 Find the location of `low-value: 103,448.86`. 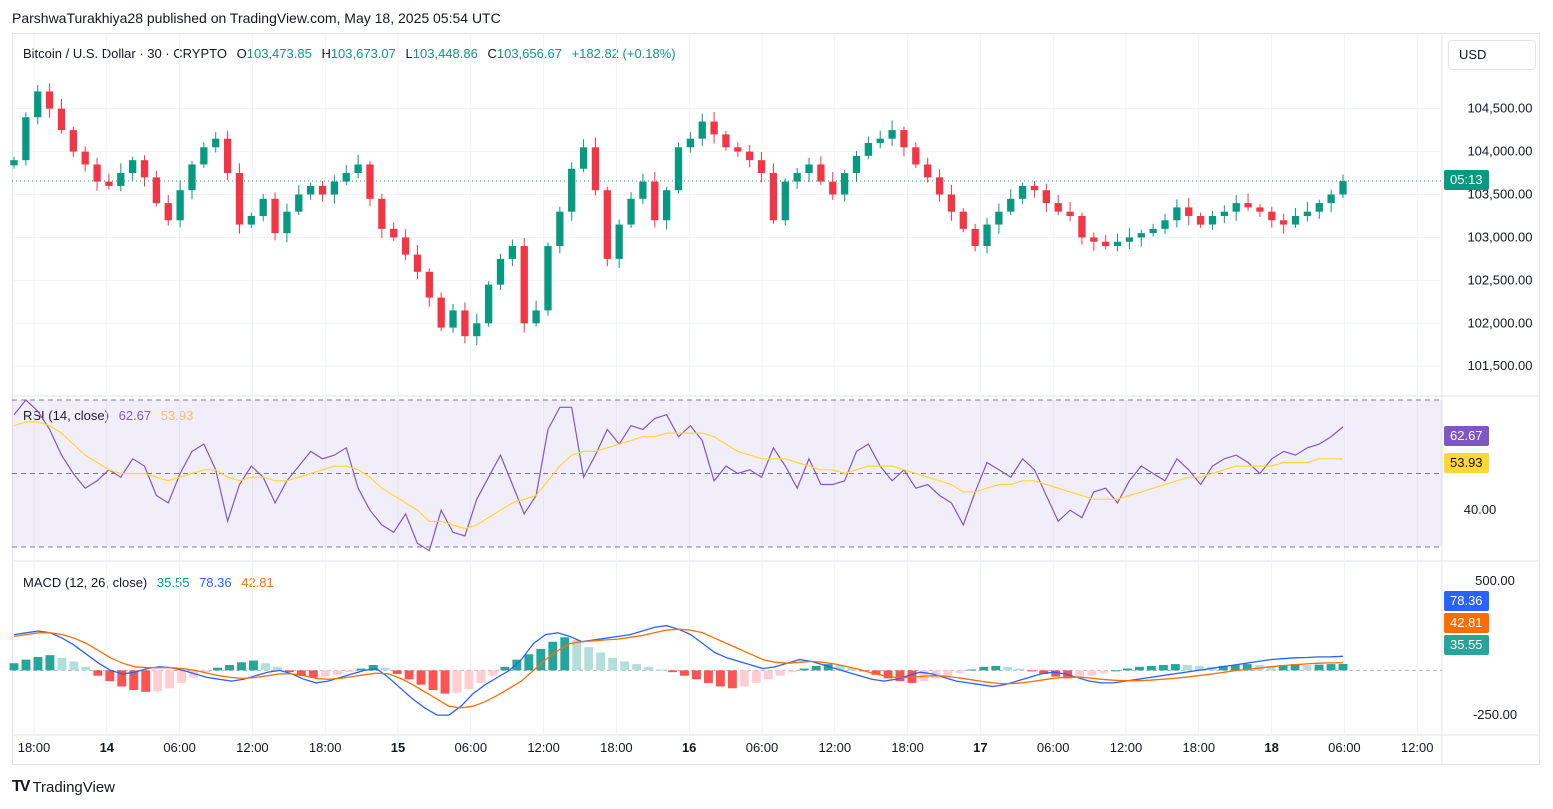

low-value: 103,448.86 is located at coordinates (445, 53).